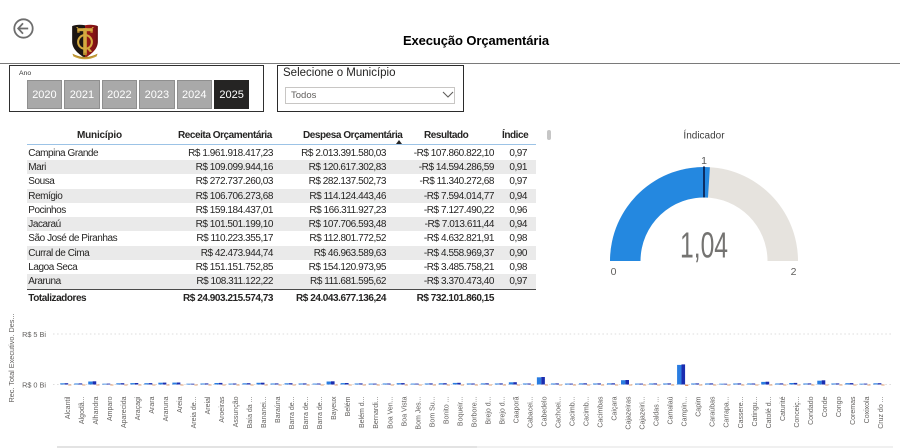 The image size is (900, 448). I want to click on svg-text: Alcantil, so click(68, 407).